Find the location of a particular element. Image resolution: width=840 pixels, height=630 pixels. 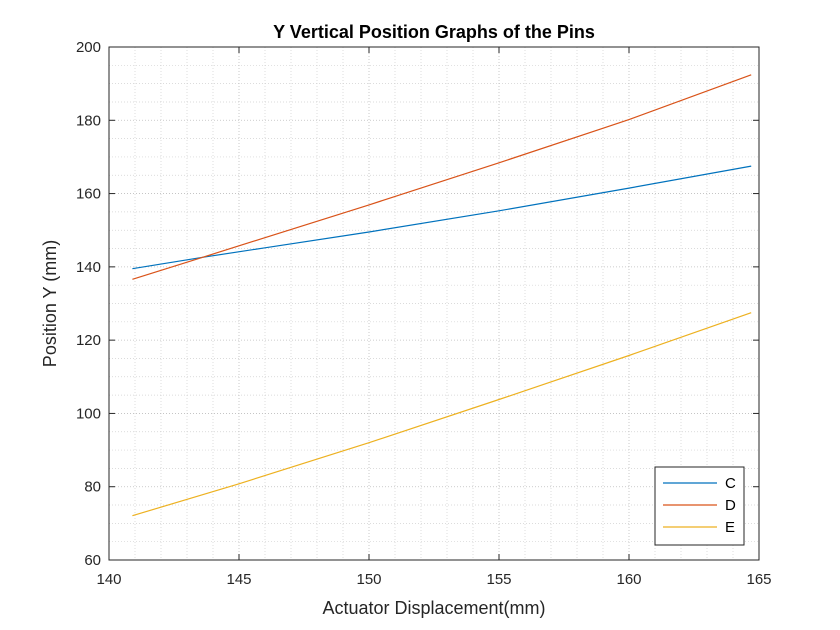

x-tick-label: 145 is located at coordinates (238, 579).